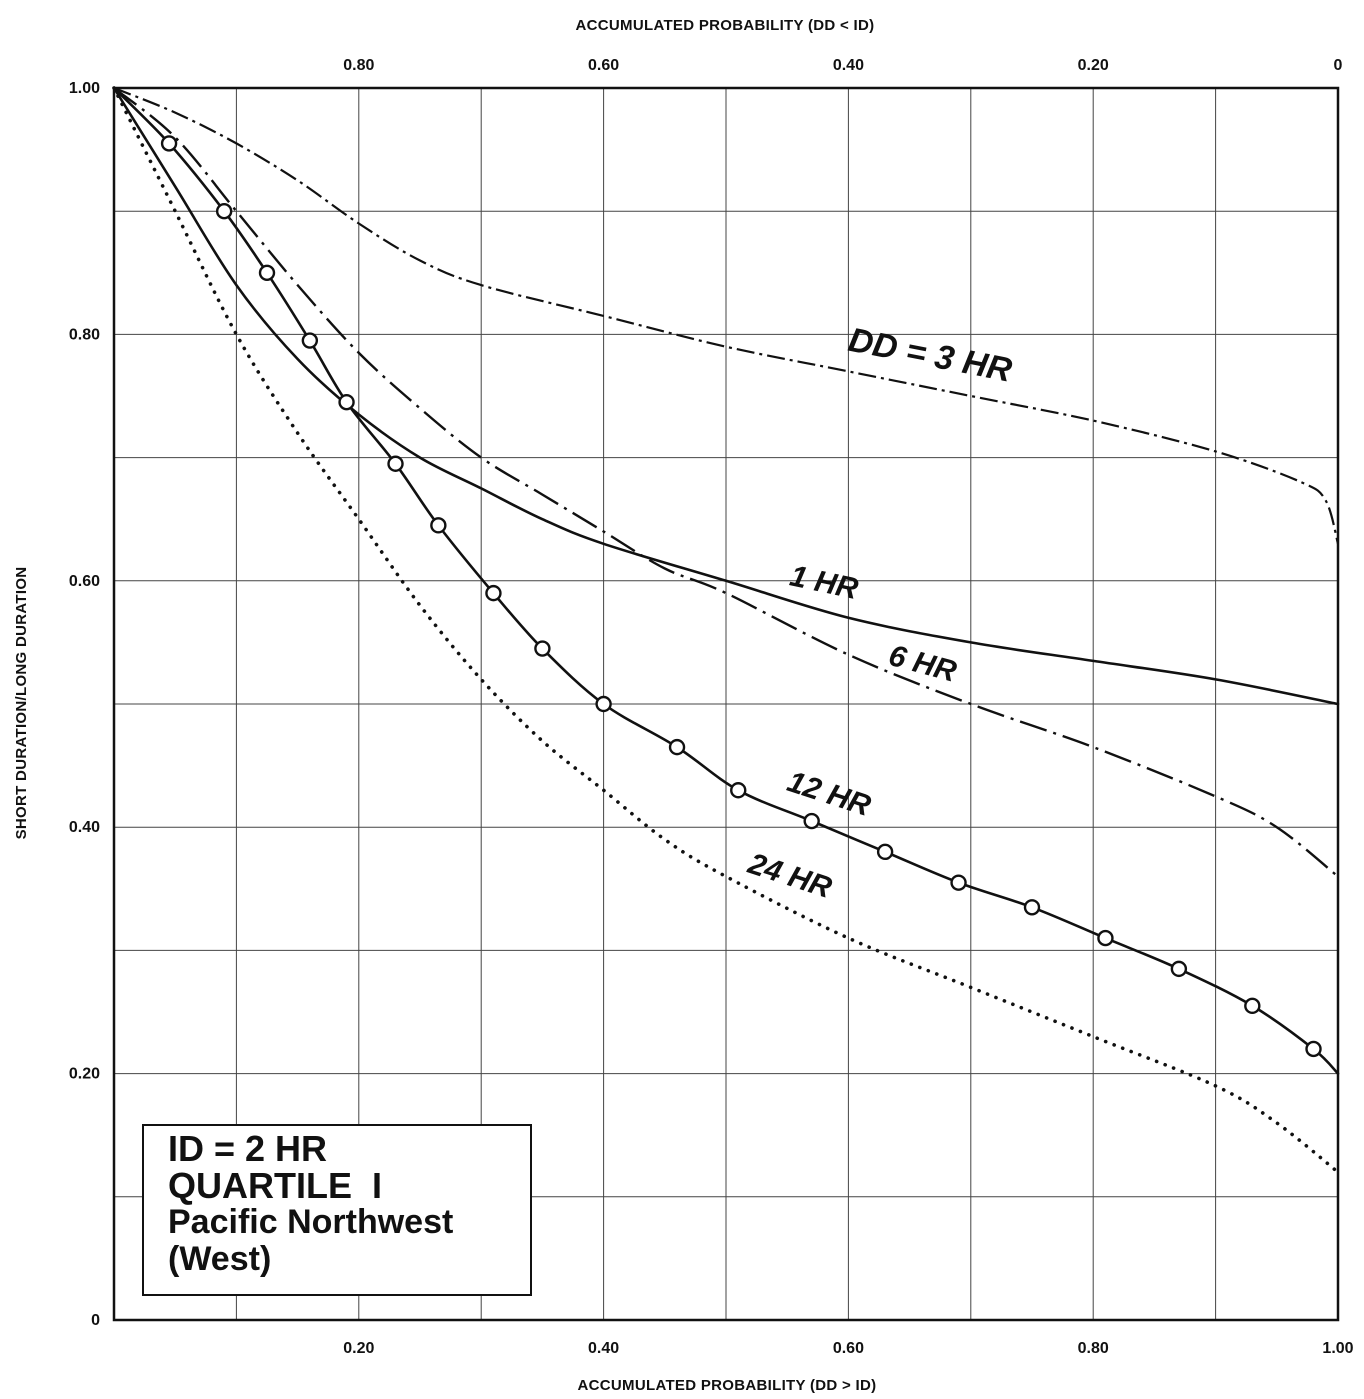  Describe the element at coordinates (84, 1074) in the screenshot. I see `y-tick-label: 0.20` at that location.